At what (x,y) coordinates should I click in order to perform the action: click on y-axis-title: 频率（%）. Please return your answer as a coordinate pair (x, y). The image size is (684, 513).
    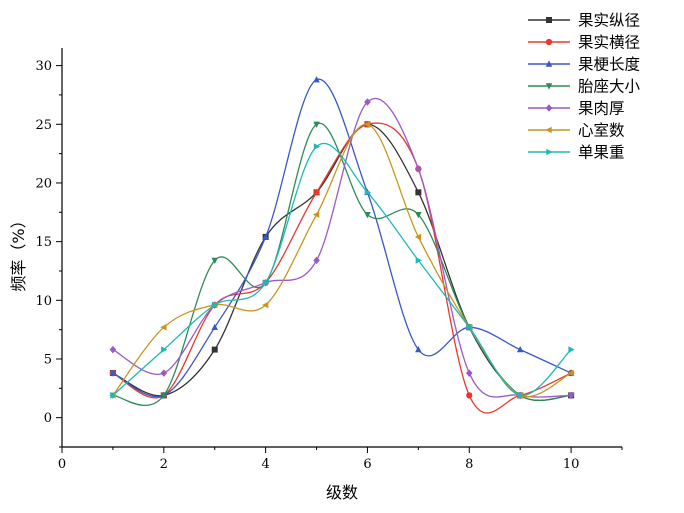
    Looking at the image, I should click on (18, 251).